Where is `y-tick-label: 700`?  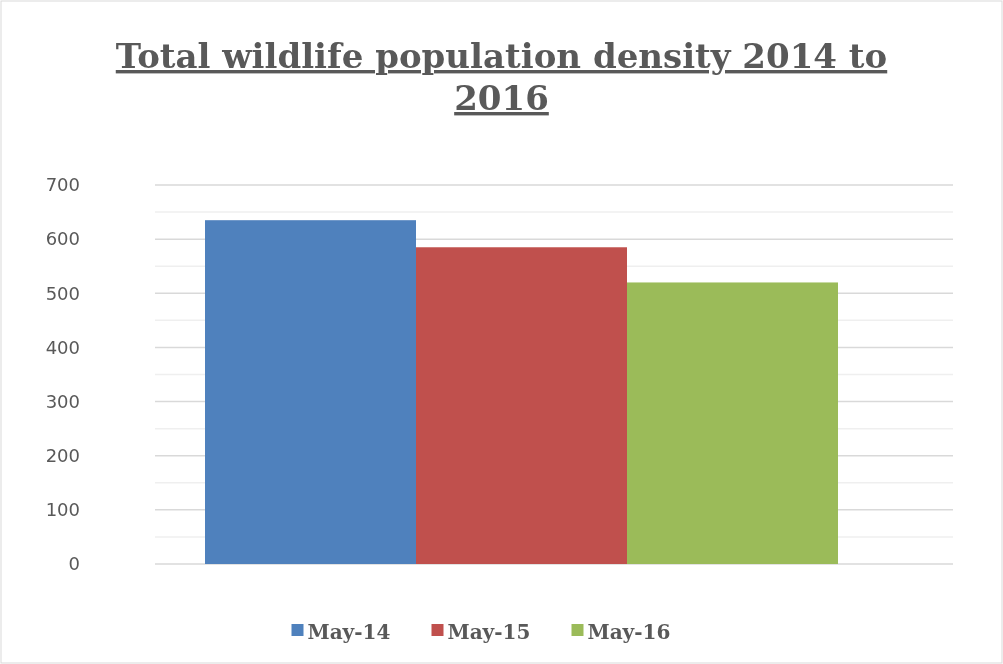
y-tick-label: 700 is located at coordinates (62, 185).